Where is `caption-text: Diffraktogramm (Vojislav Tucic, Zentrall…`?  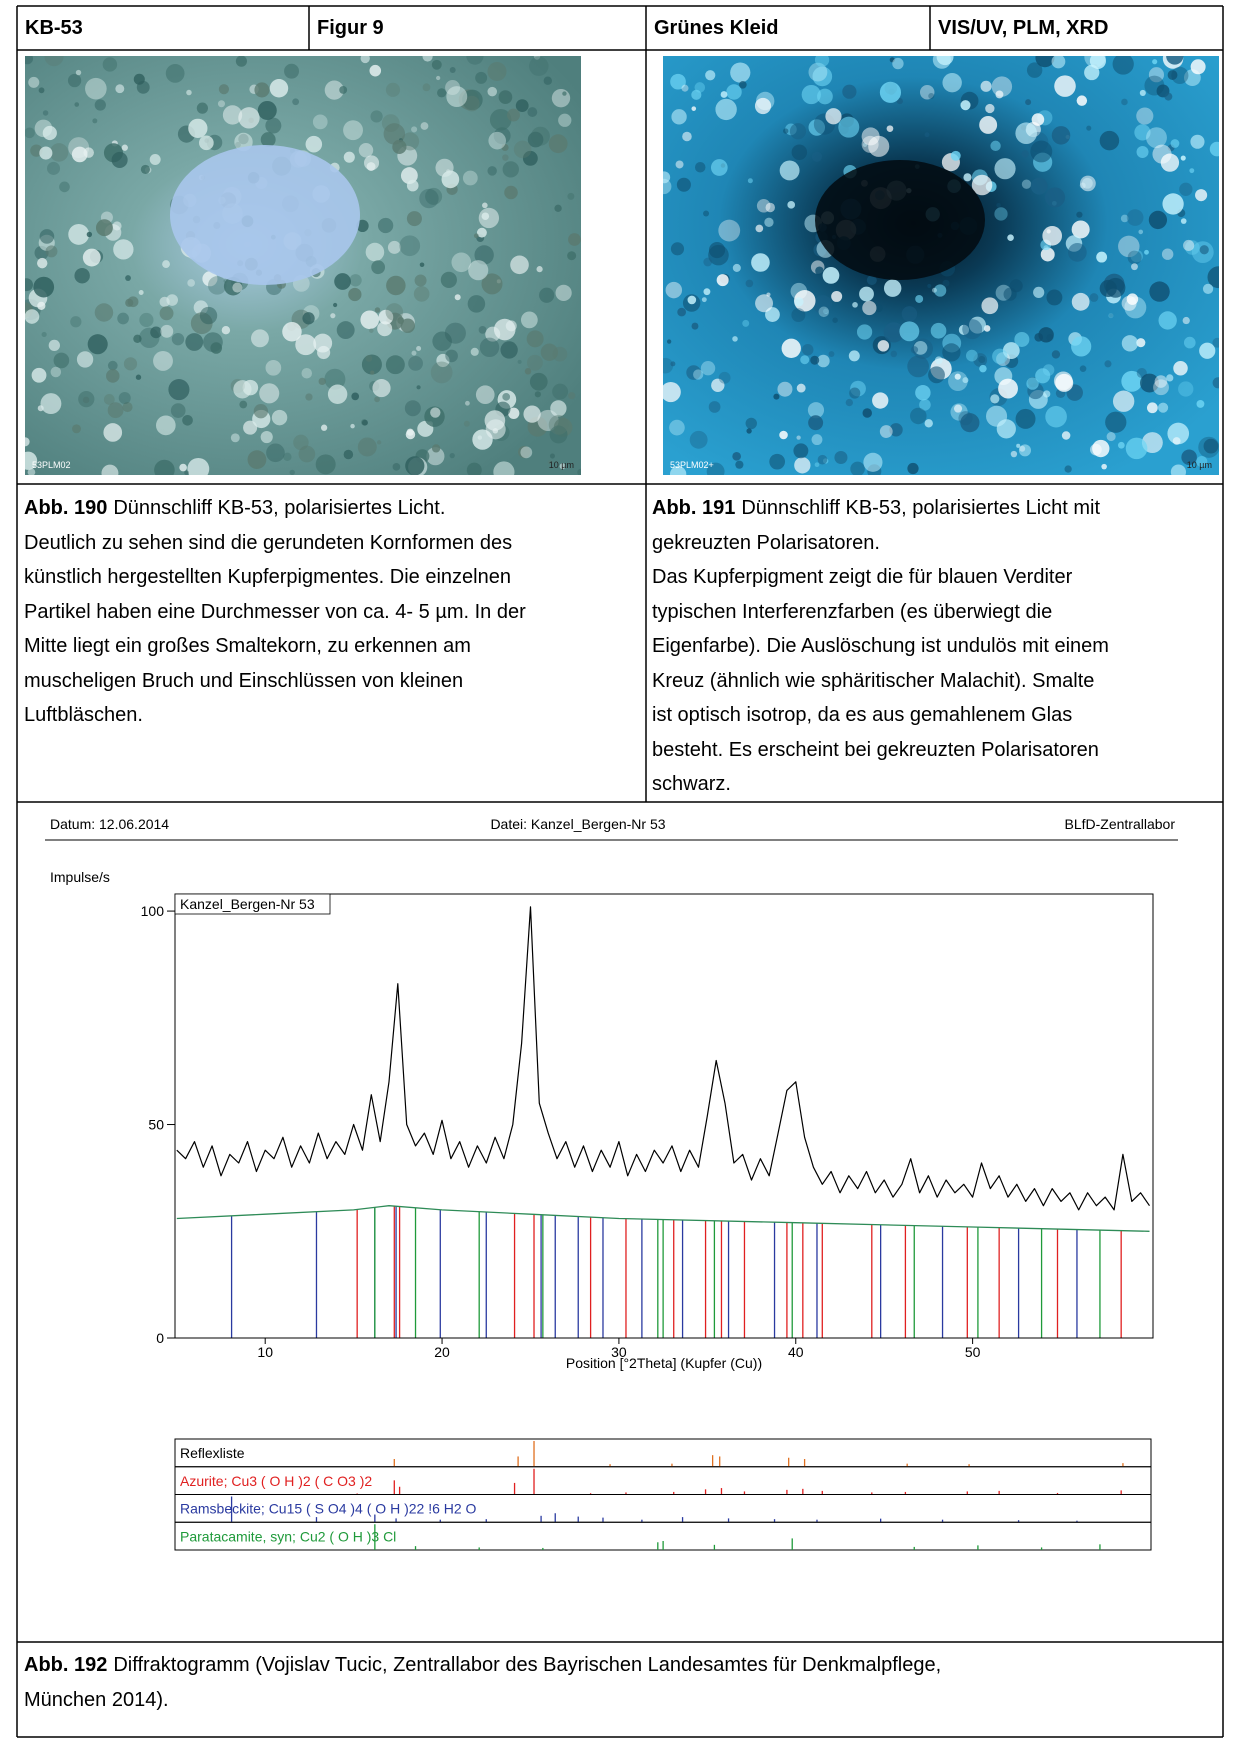
caption-text: Diffraktogramm (Vojislav Tucic, Zentrall… is located at coordinates (527, 1665).